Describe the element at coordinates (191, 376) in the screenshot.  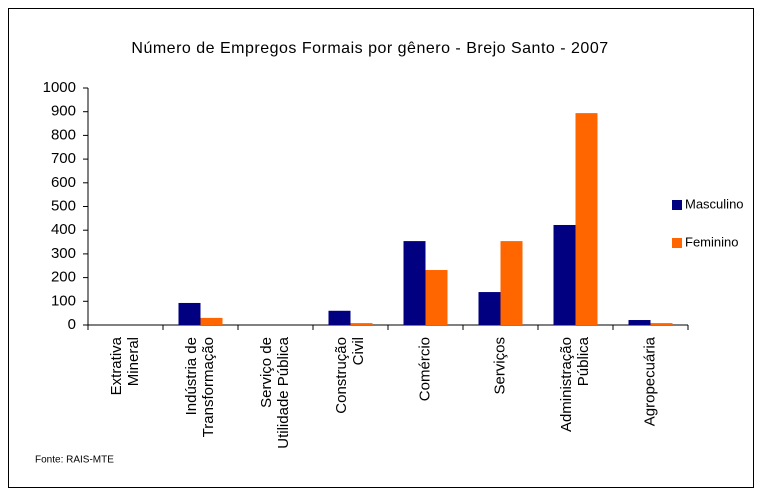
I see `x-tick-label: Indústria de` at that location.